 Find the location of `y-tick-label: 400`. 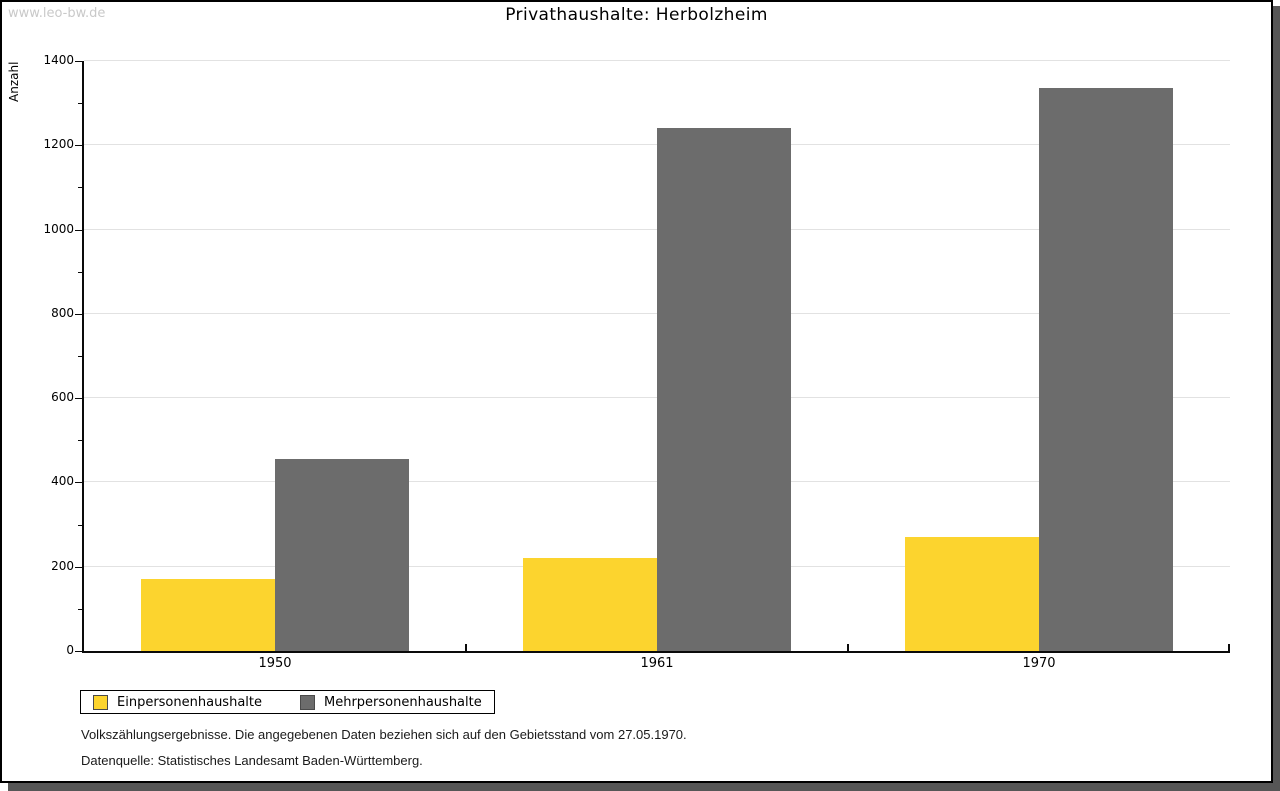

y-tick-label: 400 is located at coordinates (62, 481).